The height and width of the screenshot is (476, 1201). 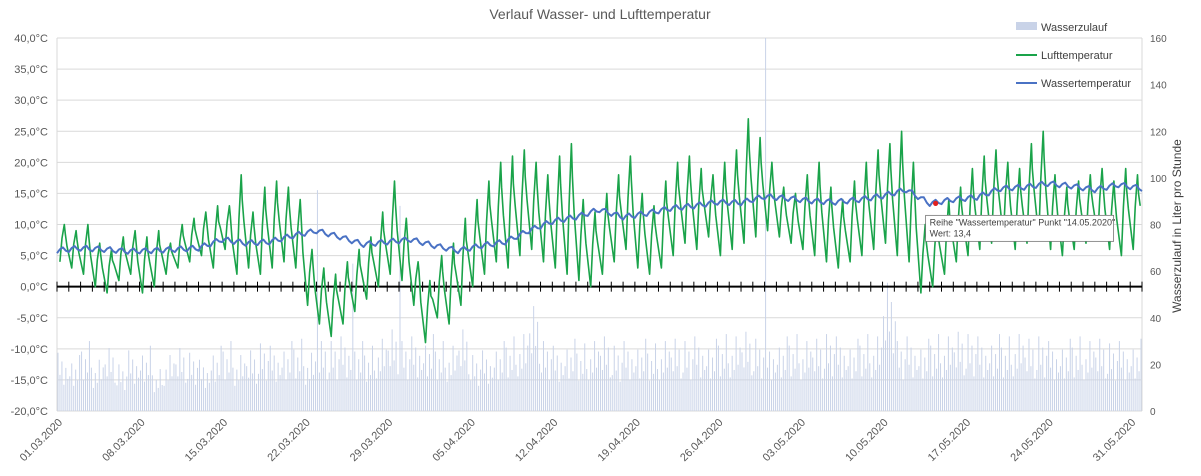 I want to click on y-right-tick-label: 140, so click(x=1158, y=86).